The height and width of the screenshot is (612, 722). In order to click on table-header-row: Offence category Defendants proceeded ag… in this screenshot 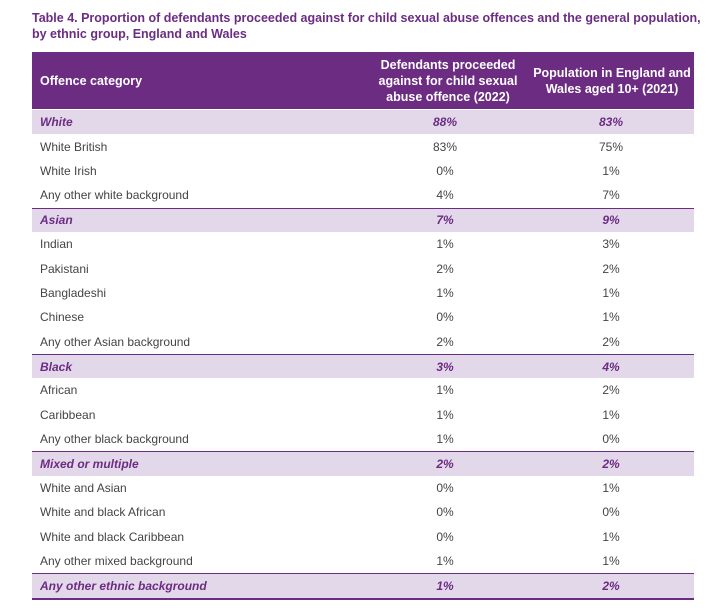, I will do `click(363, 81)`.